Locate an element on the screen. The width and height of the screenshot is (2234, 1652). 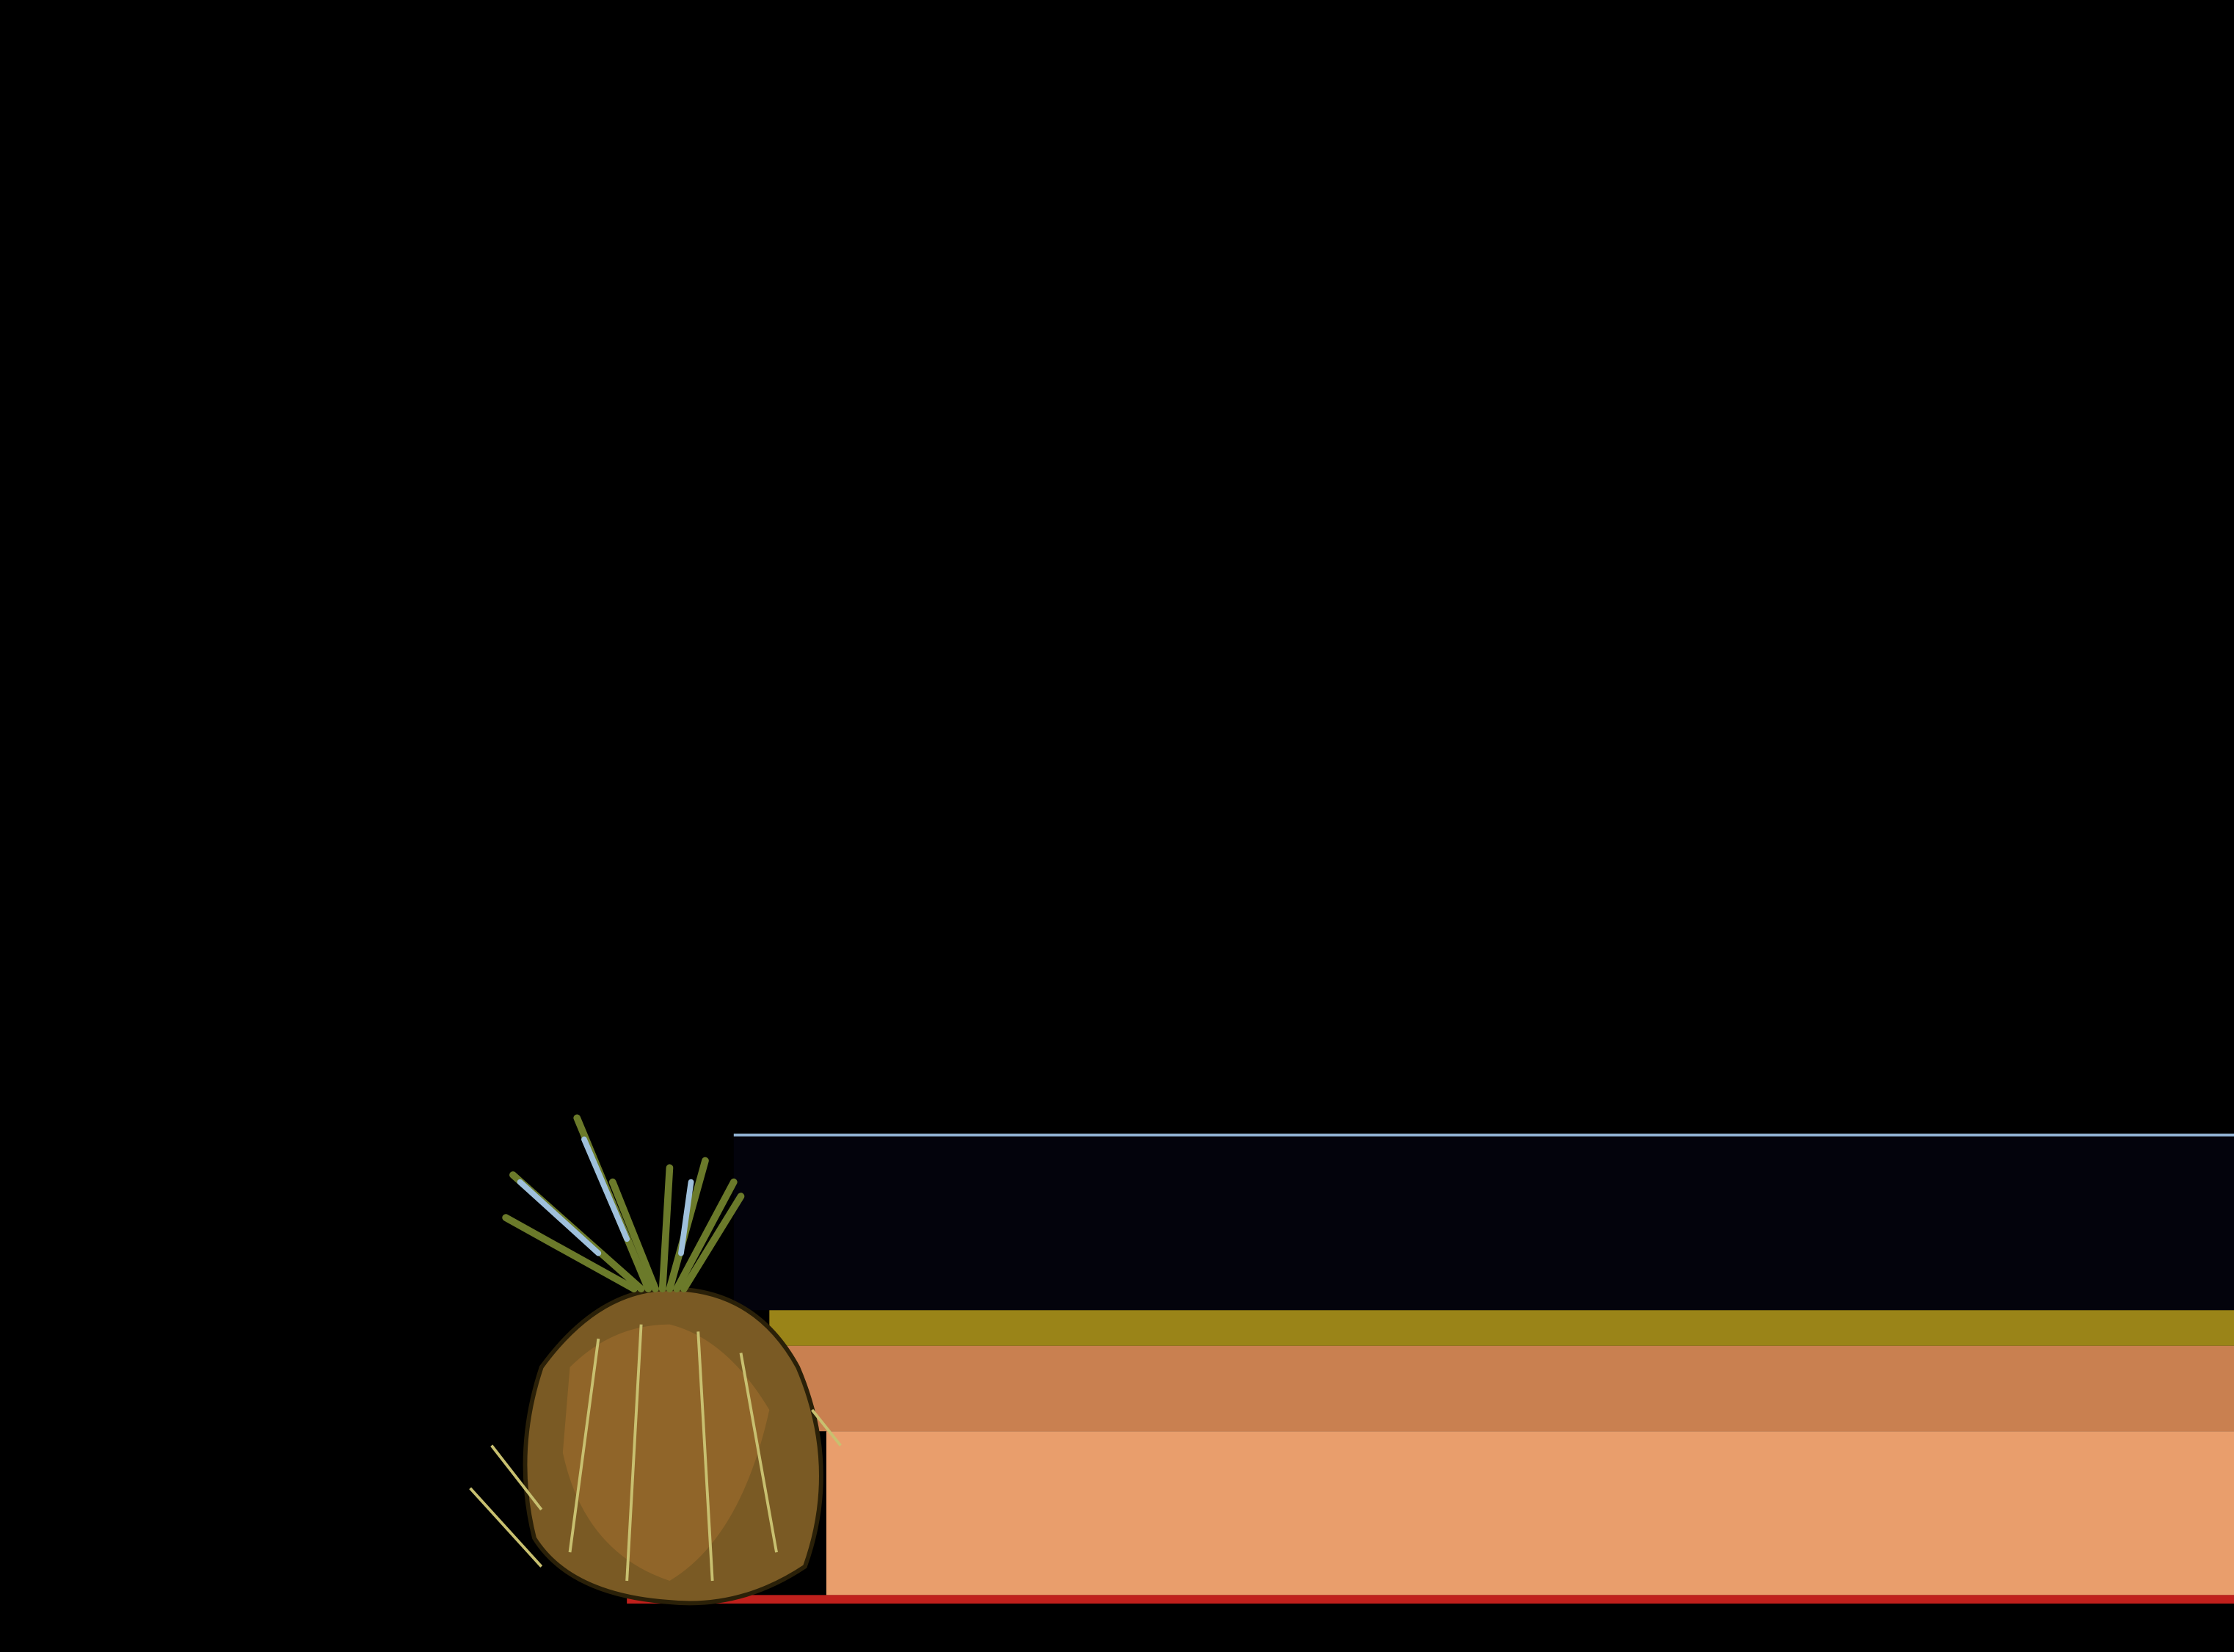
orange-band is located at coordinates (1530, 1513).